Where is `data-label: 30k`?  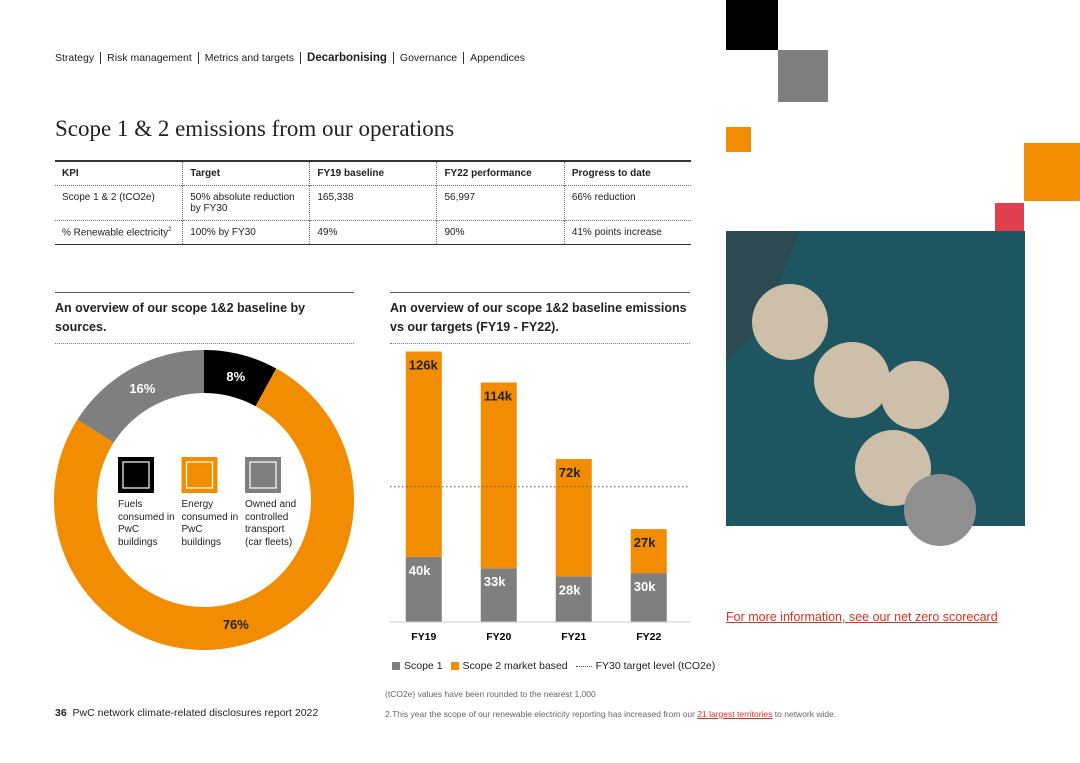 data-label: 30k is located at coordinates (645, 586).